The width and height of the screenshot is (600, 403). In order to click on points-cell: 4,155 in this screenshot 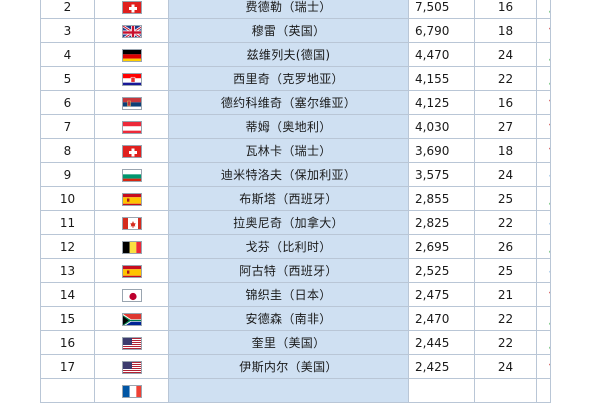, I will do `click(441, 78)`.